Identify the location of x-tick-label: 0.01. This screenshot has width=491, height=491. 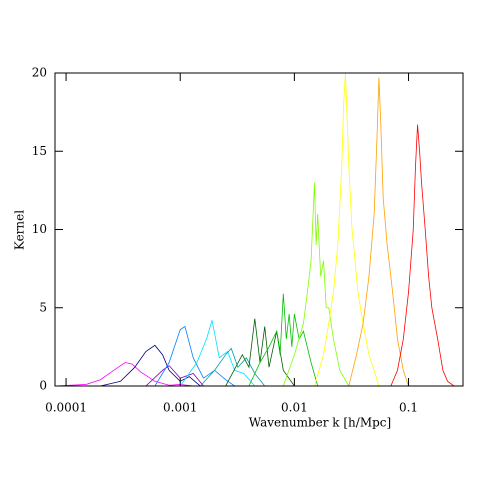
(294, 408).